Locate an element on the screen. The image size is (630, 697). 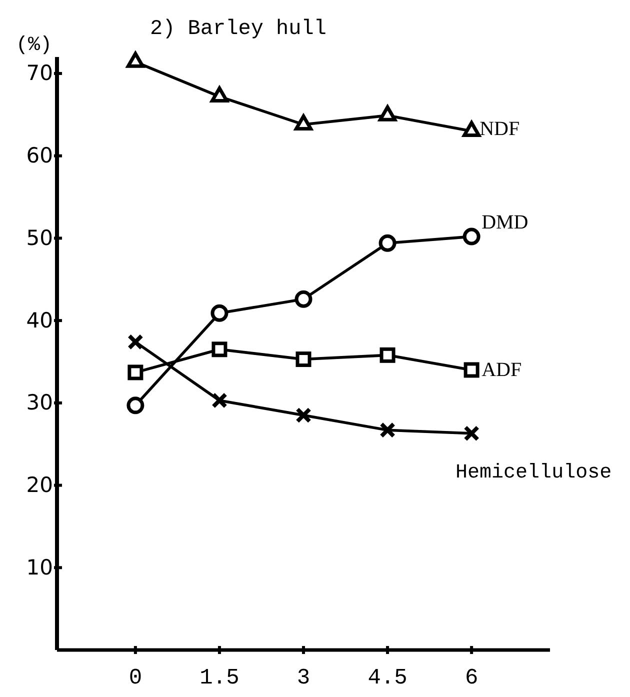
x-tick-label: 3 is located at coordinates (303, 677).